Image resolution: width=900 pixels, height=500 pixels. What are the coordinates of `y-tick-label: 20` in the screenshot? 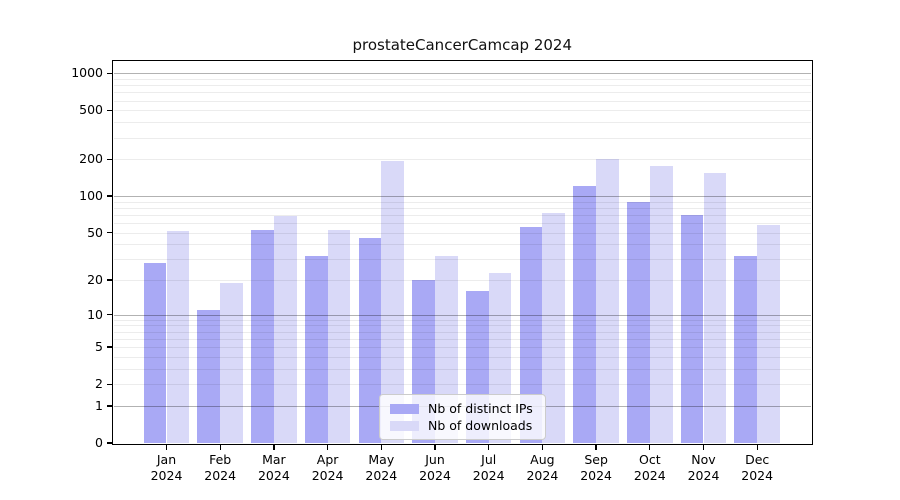 It's located at (95, 280).